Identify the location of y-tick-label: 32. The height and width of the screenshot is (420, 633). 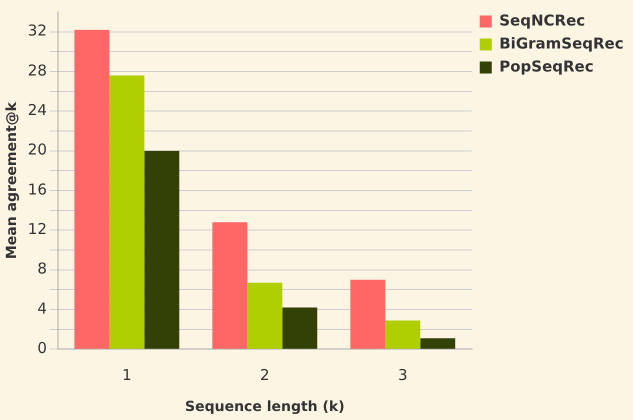
(37, 31).